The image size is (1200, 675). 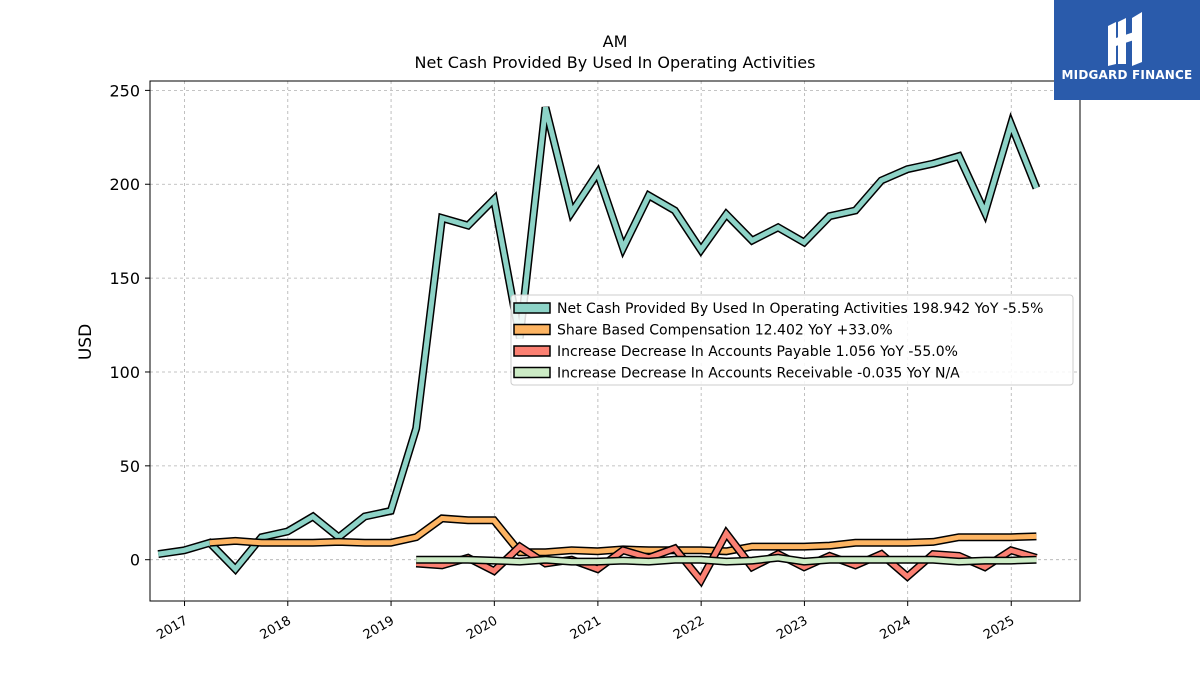 I want to click on legend-box, so click(x=792, y=340).